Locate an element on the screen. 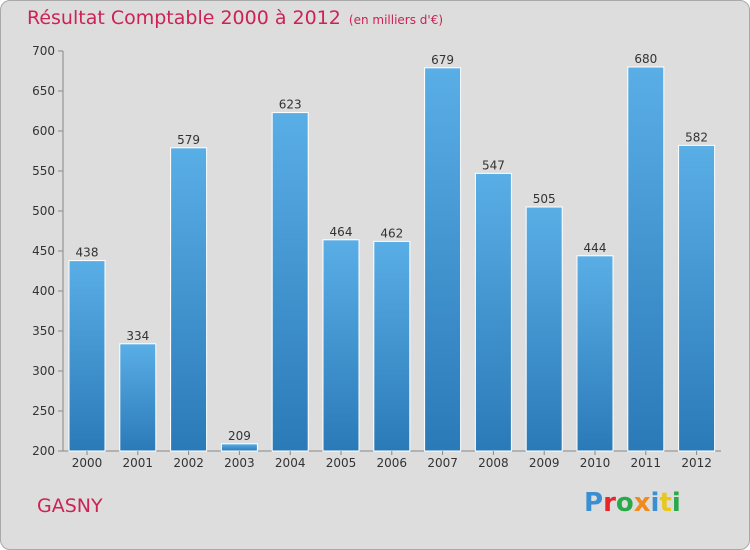  bar-value-label: 547 is located at coordinates (493, 165).